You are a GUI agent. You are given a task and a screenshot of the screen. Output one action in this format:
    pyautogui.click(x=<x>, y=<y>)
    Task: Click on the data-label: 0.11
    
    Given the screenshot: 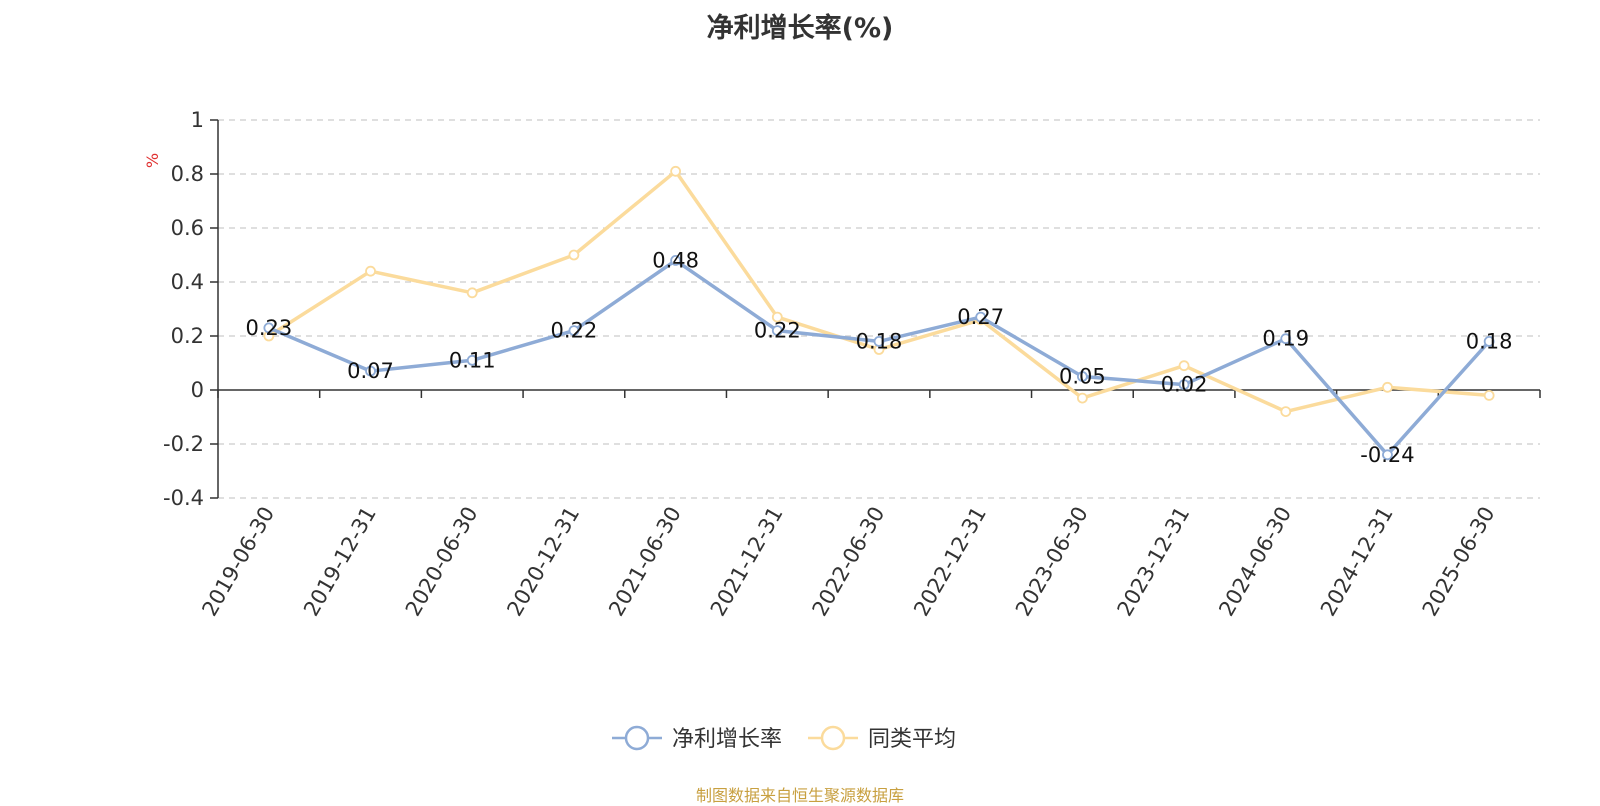 What is the action you would take?
    pyautogui.click(x=472, y=360)
    